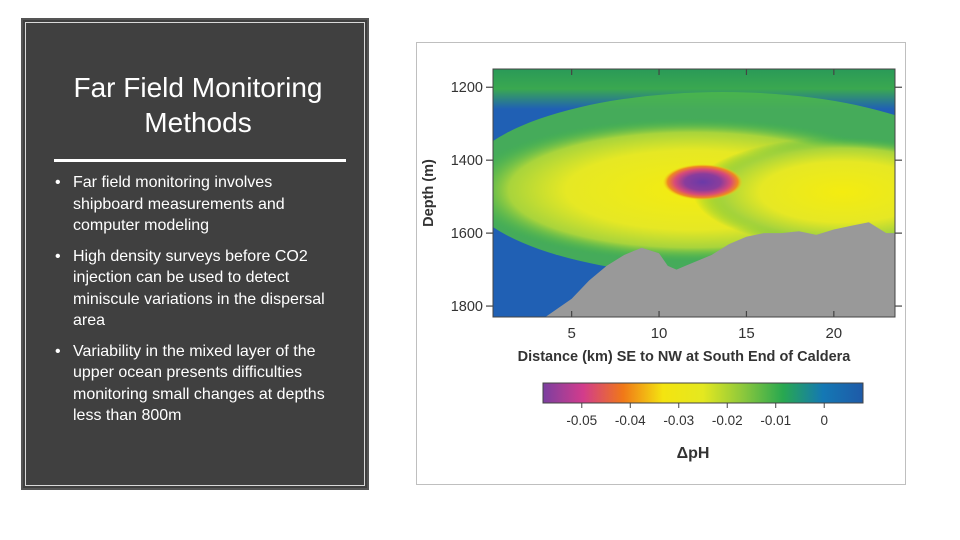 This screenshot has width=960, height=540. What do you see at coordinates (702, 182) in the screenshot?
I see `anomaly-core` at bounding box center [702, 182].